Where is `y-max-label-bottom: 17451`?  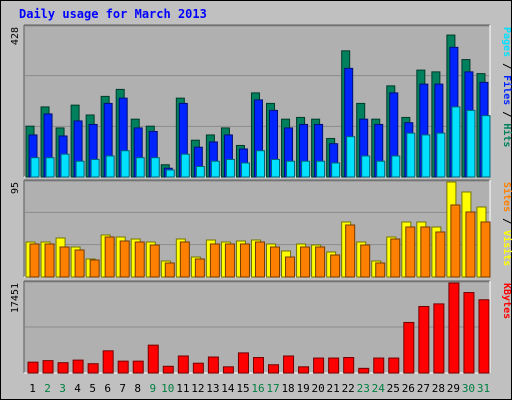 y-max-label-bottom: 17451 is located at coordinates (15, 298).